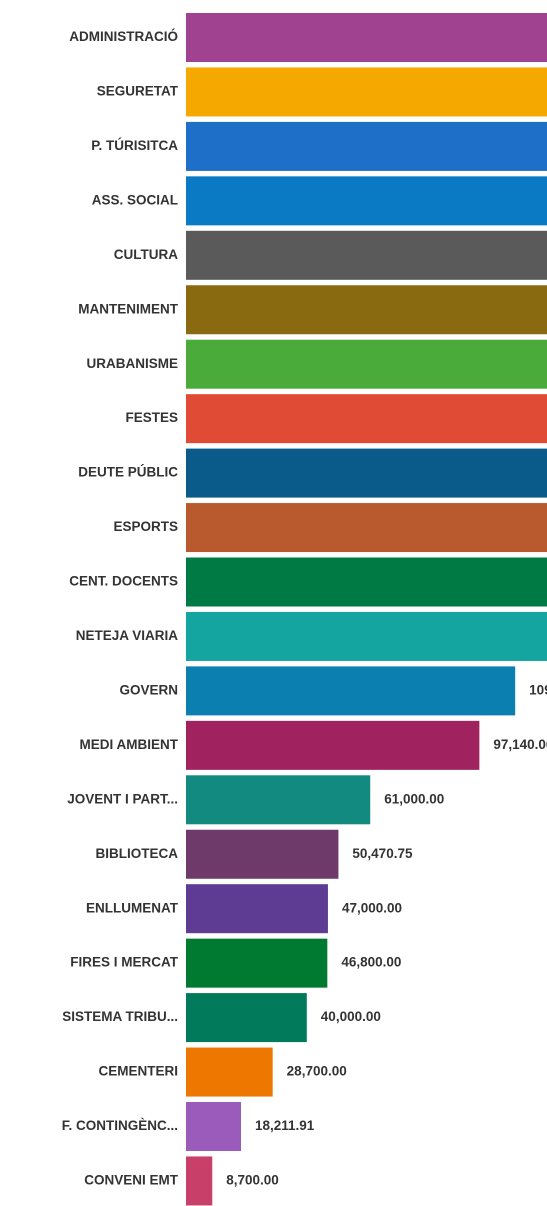 Image resolution: width=547 pixels, height=1206 pixels. Describe the element at coordinates (414, 798) in the screenshot. I see `value-label: 61,000.00` at that location.